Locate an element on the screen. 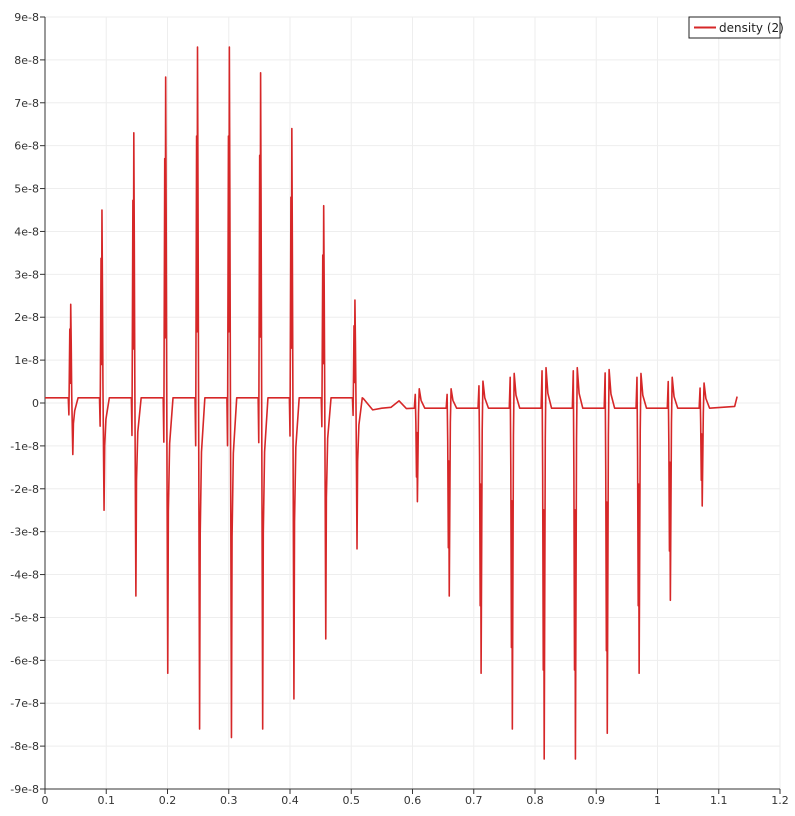  y-tick-label: 7e-8 is located at coordinates (26, 103).